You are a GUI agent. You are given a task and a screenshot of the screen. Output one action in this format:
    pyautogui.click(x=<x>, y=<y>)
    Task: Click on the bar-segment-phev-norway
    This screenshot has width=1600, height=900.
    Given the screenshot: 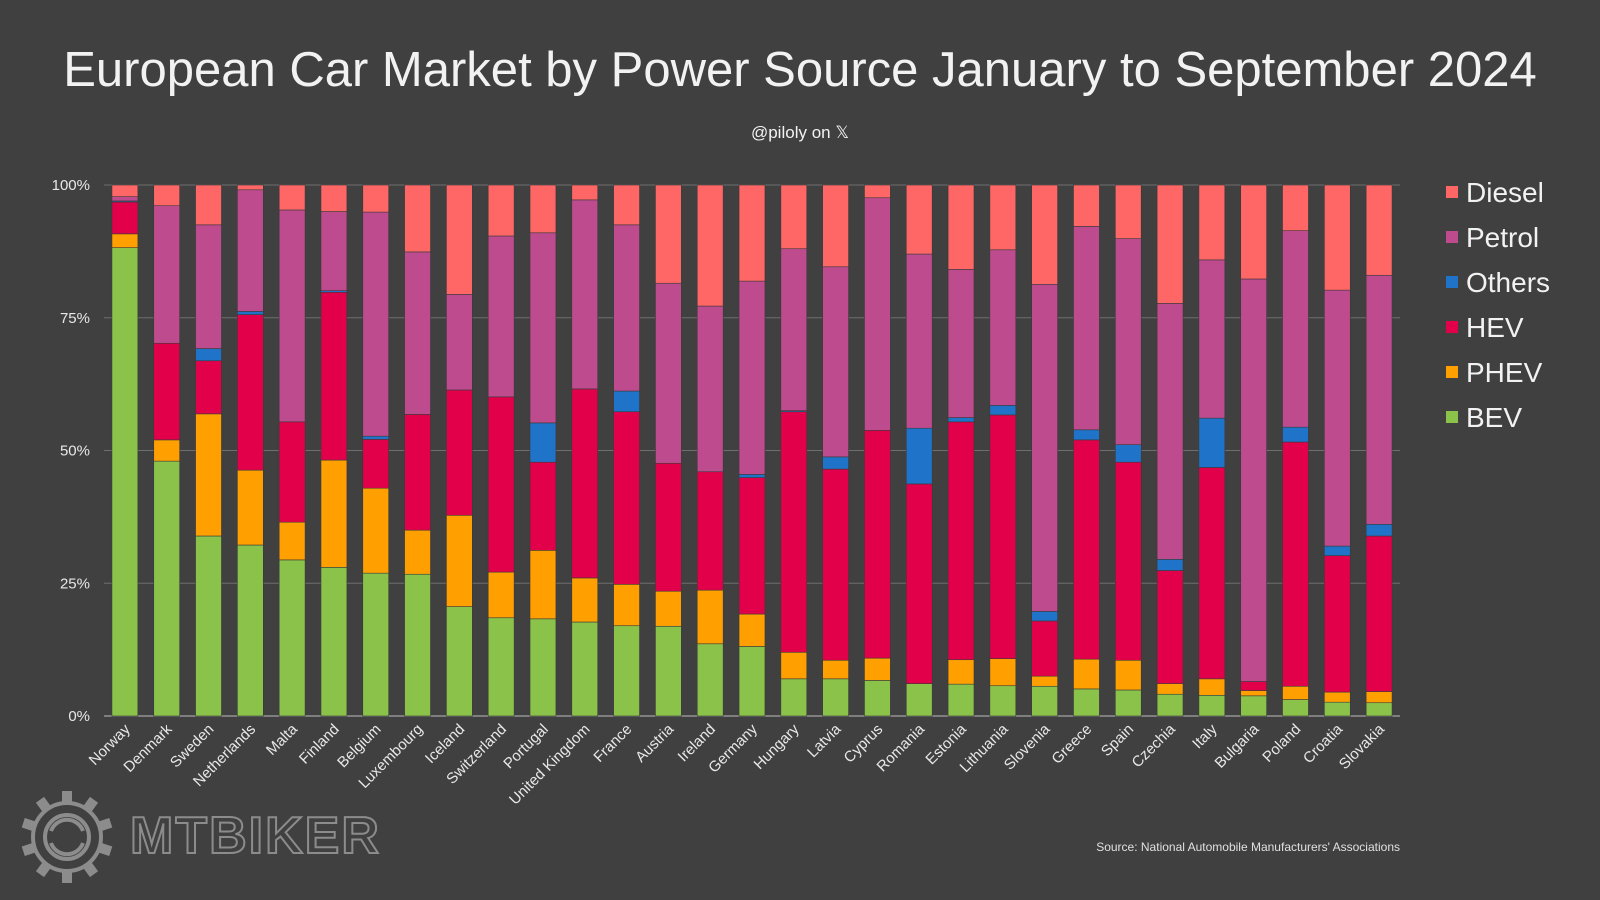 What is the action you would take?
    pyautogui.click(x=125, y=240)
    